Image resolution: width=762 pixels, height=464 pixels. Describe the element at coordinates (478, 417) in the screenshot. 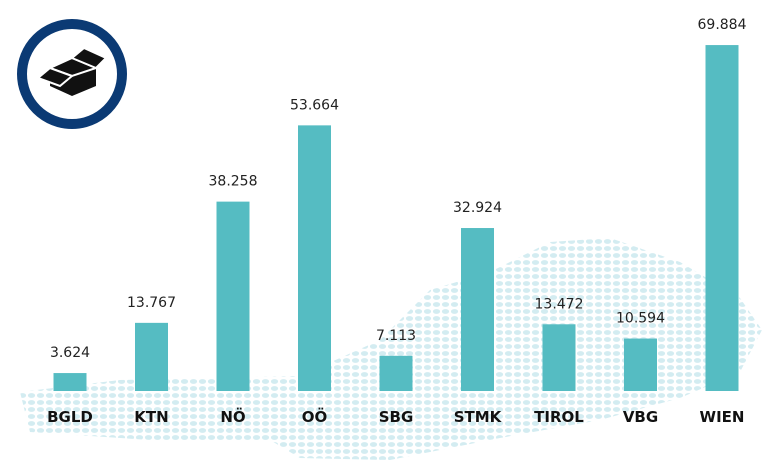

I see `category-label: STMK` at that location.